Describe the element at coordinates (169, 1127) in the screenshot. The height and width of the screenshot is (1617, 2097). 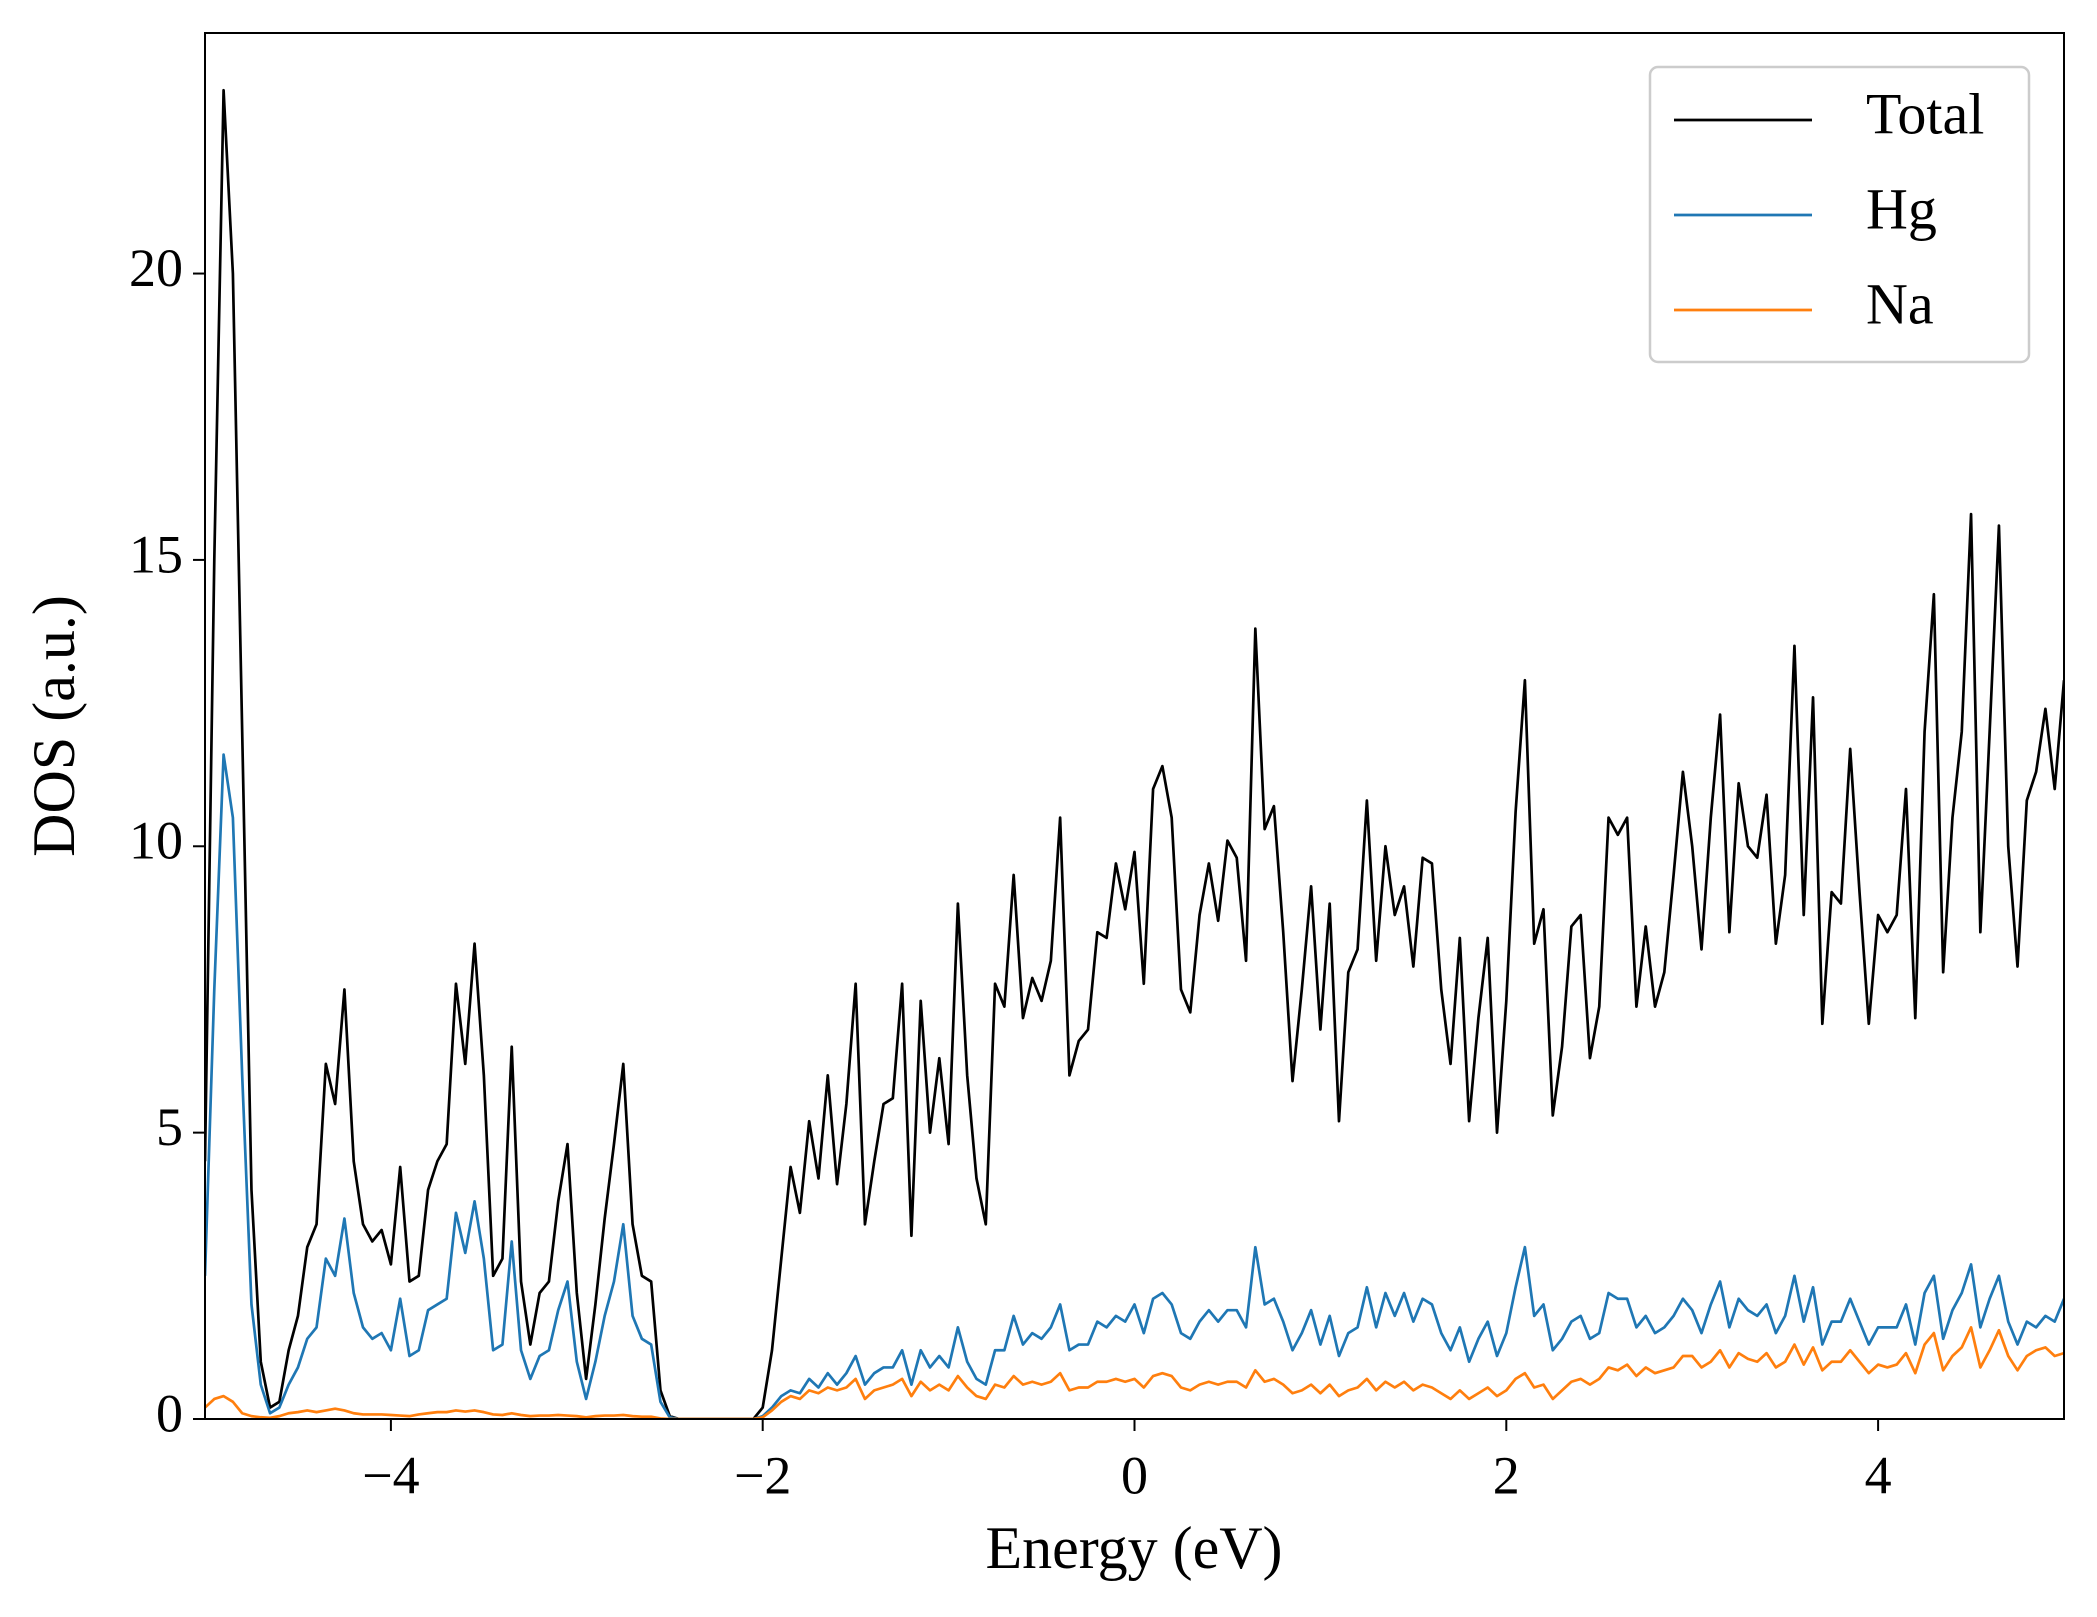
I see `y-tick-label: 5` at that location.